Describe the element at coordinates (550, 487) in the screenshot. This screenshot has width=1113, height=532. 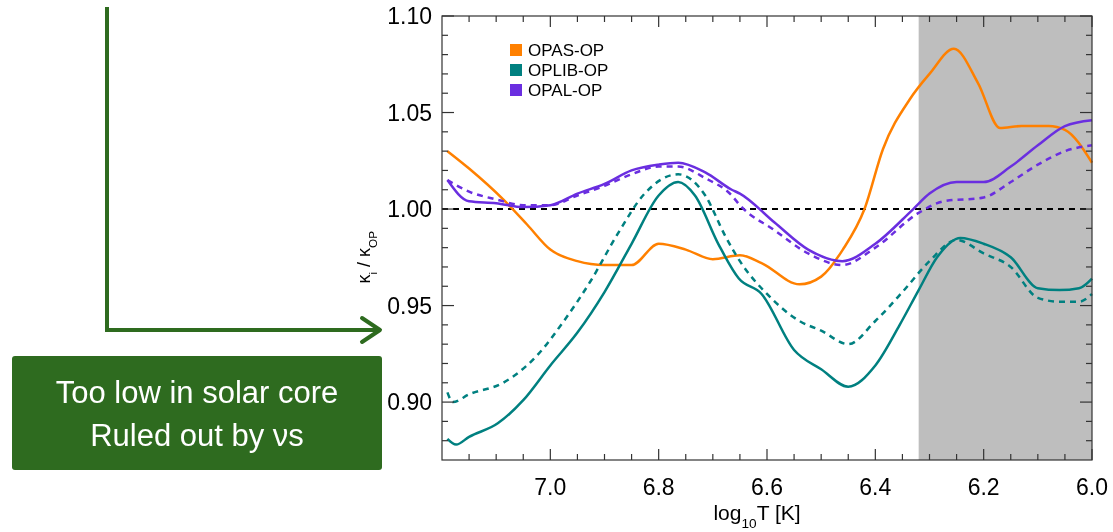
I see `x-tick-label: 7.0` at that location.